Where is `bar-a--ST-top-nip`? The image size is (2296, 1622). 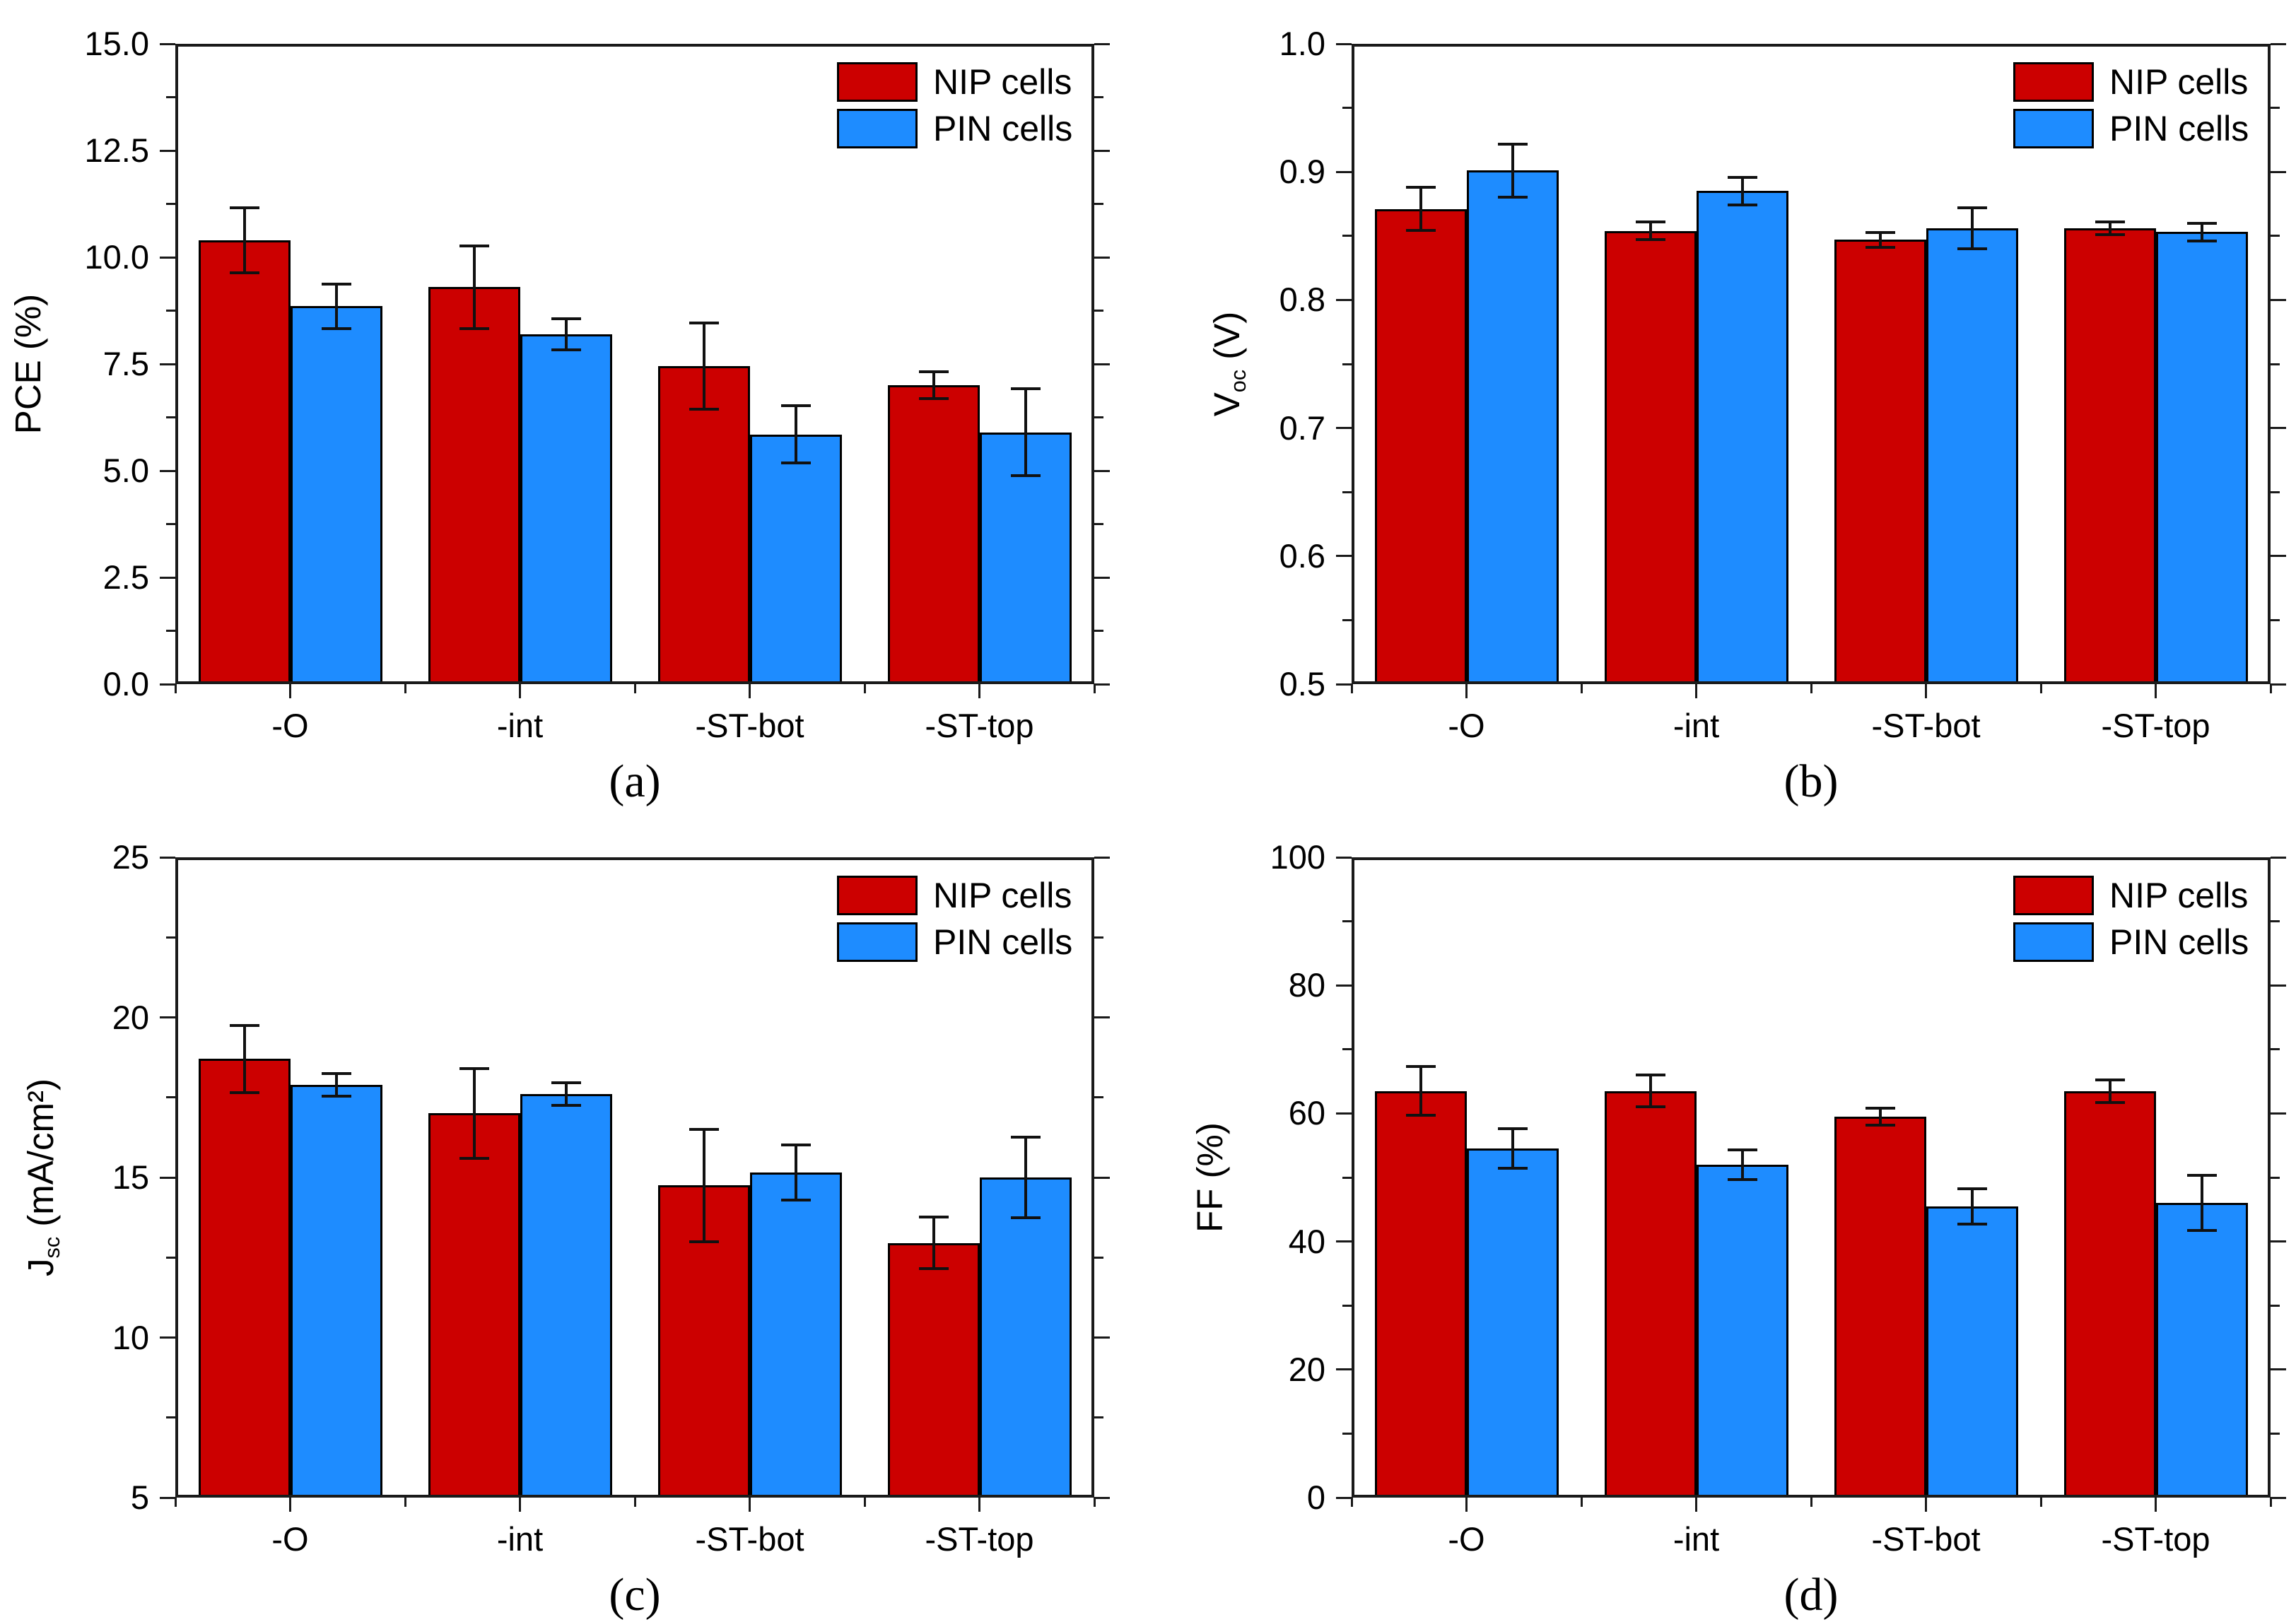 bar-a--ST-top-nip is located at coordinates (933, 534).